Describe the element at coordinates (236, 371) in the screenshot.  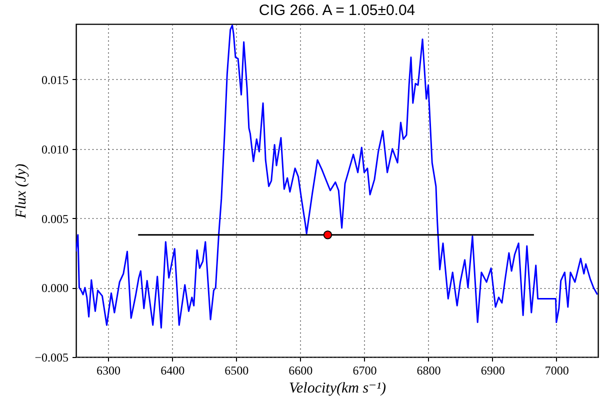
I see `x-tick-label: 6500` at that location.